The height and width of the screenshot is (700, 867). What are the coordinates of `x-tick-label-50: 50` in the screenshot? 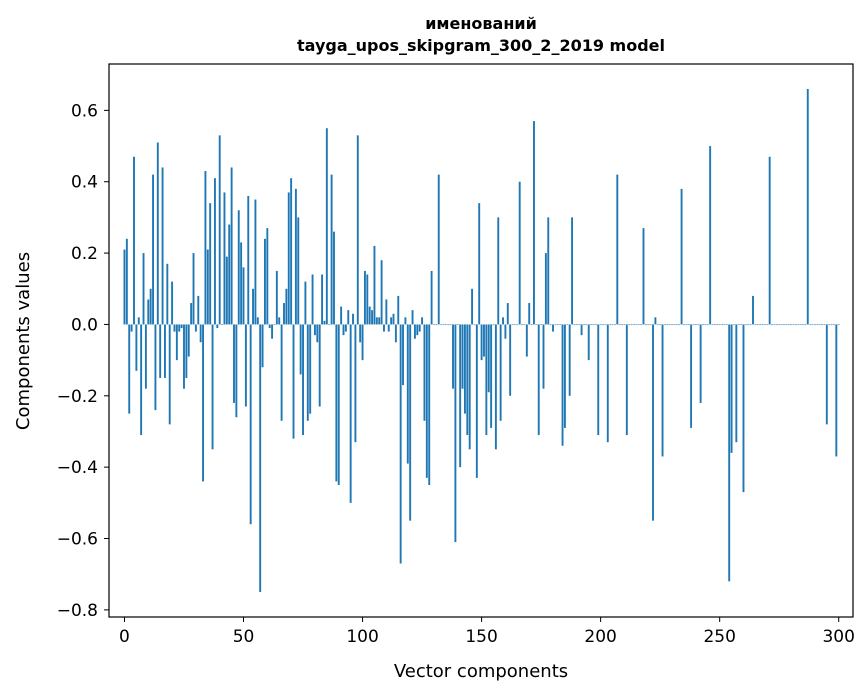 It's located at (244, 637).